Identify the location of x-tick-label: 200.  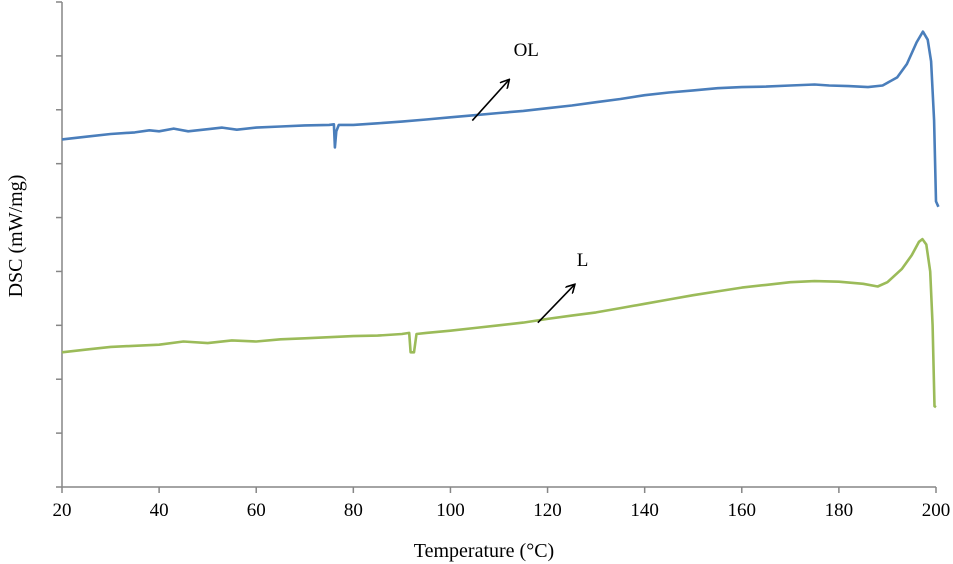
(936, 510).